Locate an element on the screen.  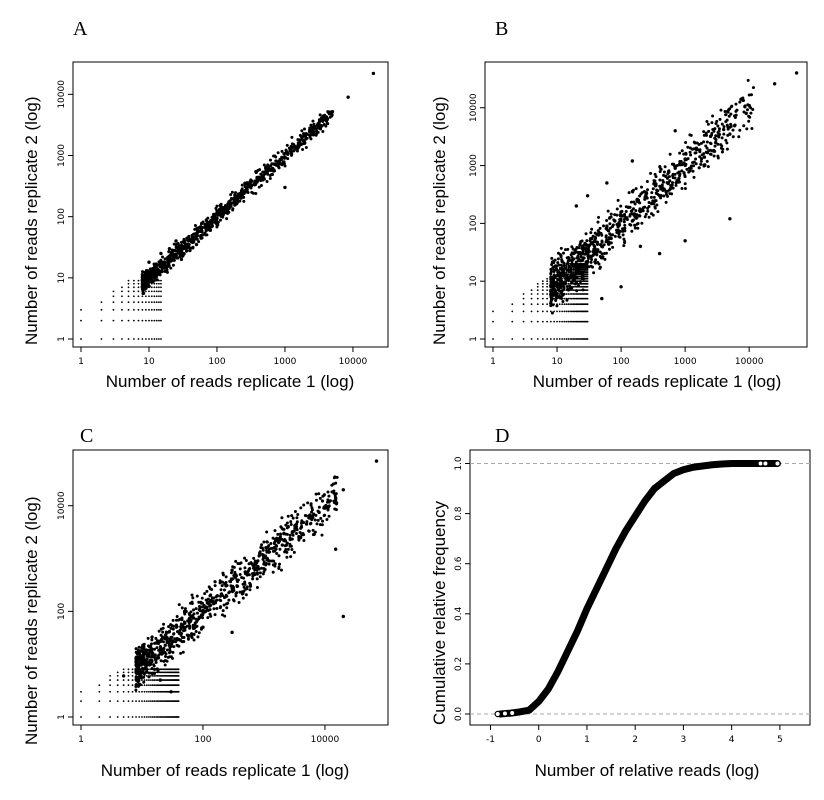
panel-label-c: C is located at coordinates (87, 436).